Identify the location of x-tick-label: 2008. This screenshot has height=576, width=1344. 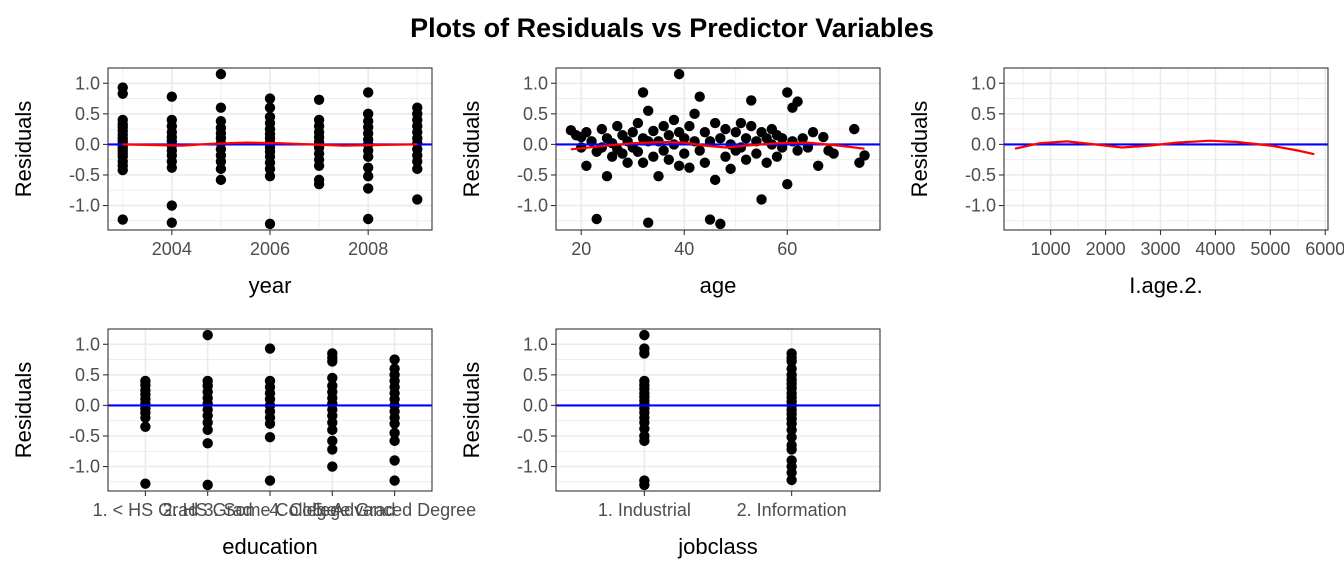
(368, 249).